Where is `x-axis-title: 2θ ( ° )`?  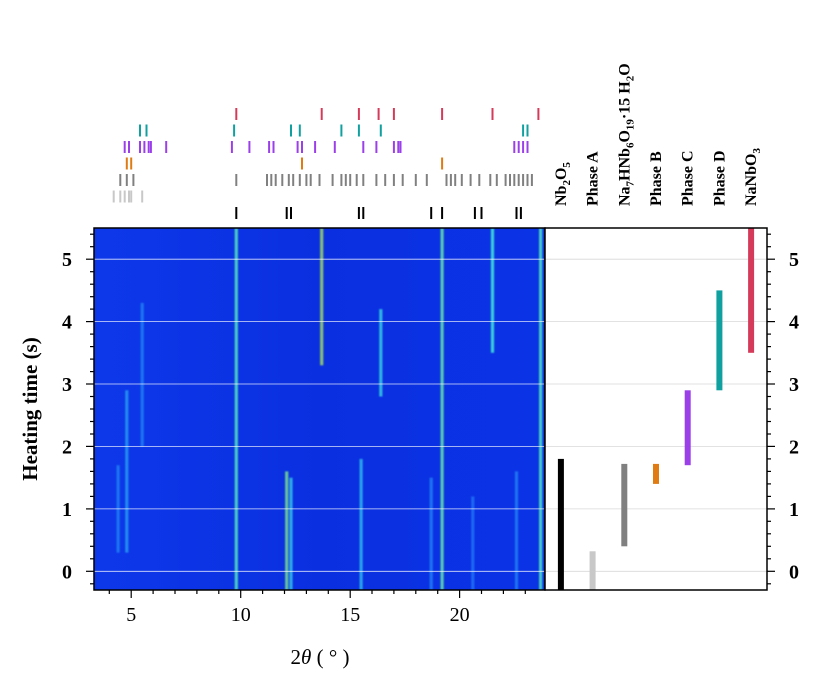 x-axis-title: 2θ ( ° ) is located at coordinates (320, 657).